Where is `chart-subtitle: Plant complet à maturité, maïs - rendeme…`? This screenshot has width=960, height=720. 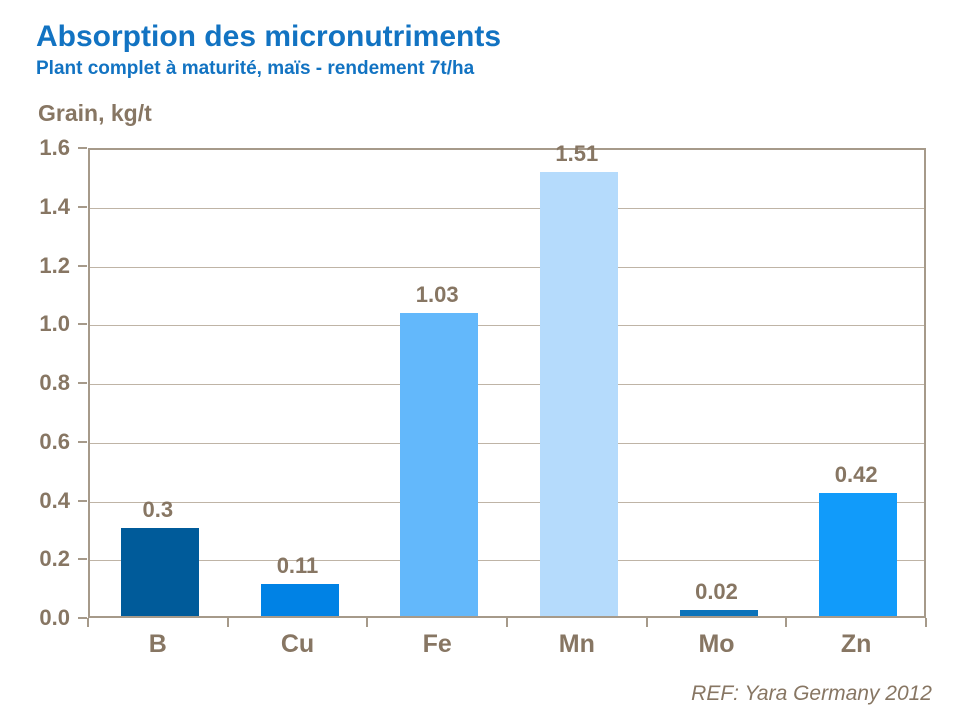
chart-subtitle: Plant complet à maturité, maïs - rendeme… is located at coordinates (255, 68).